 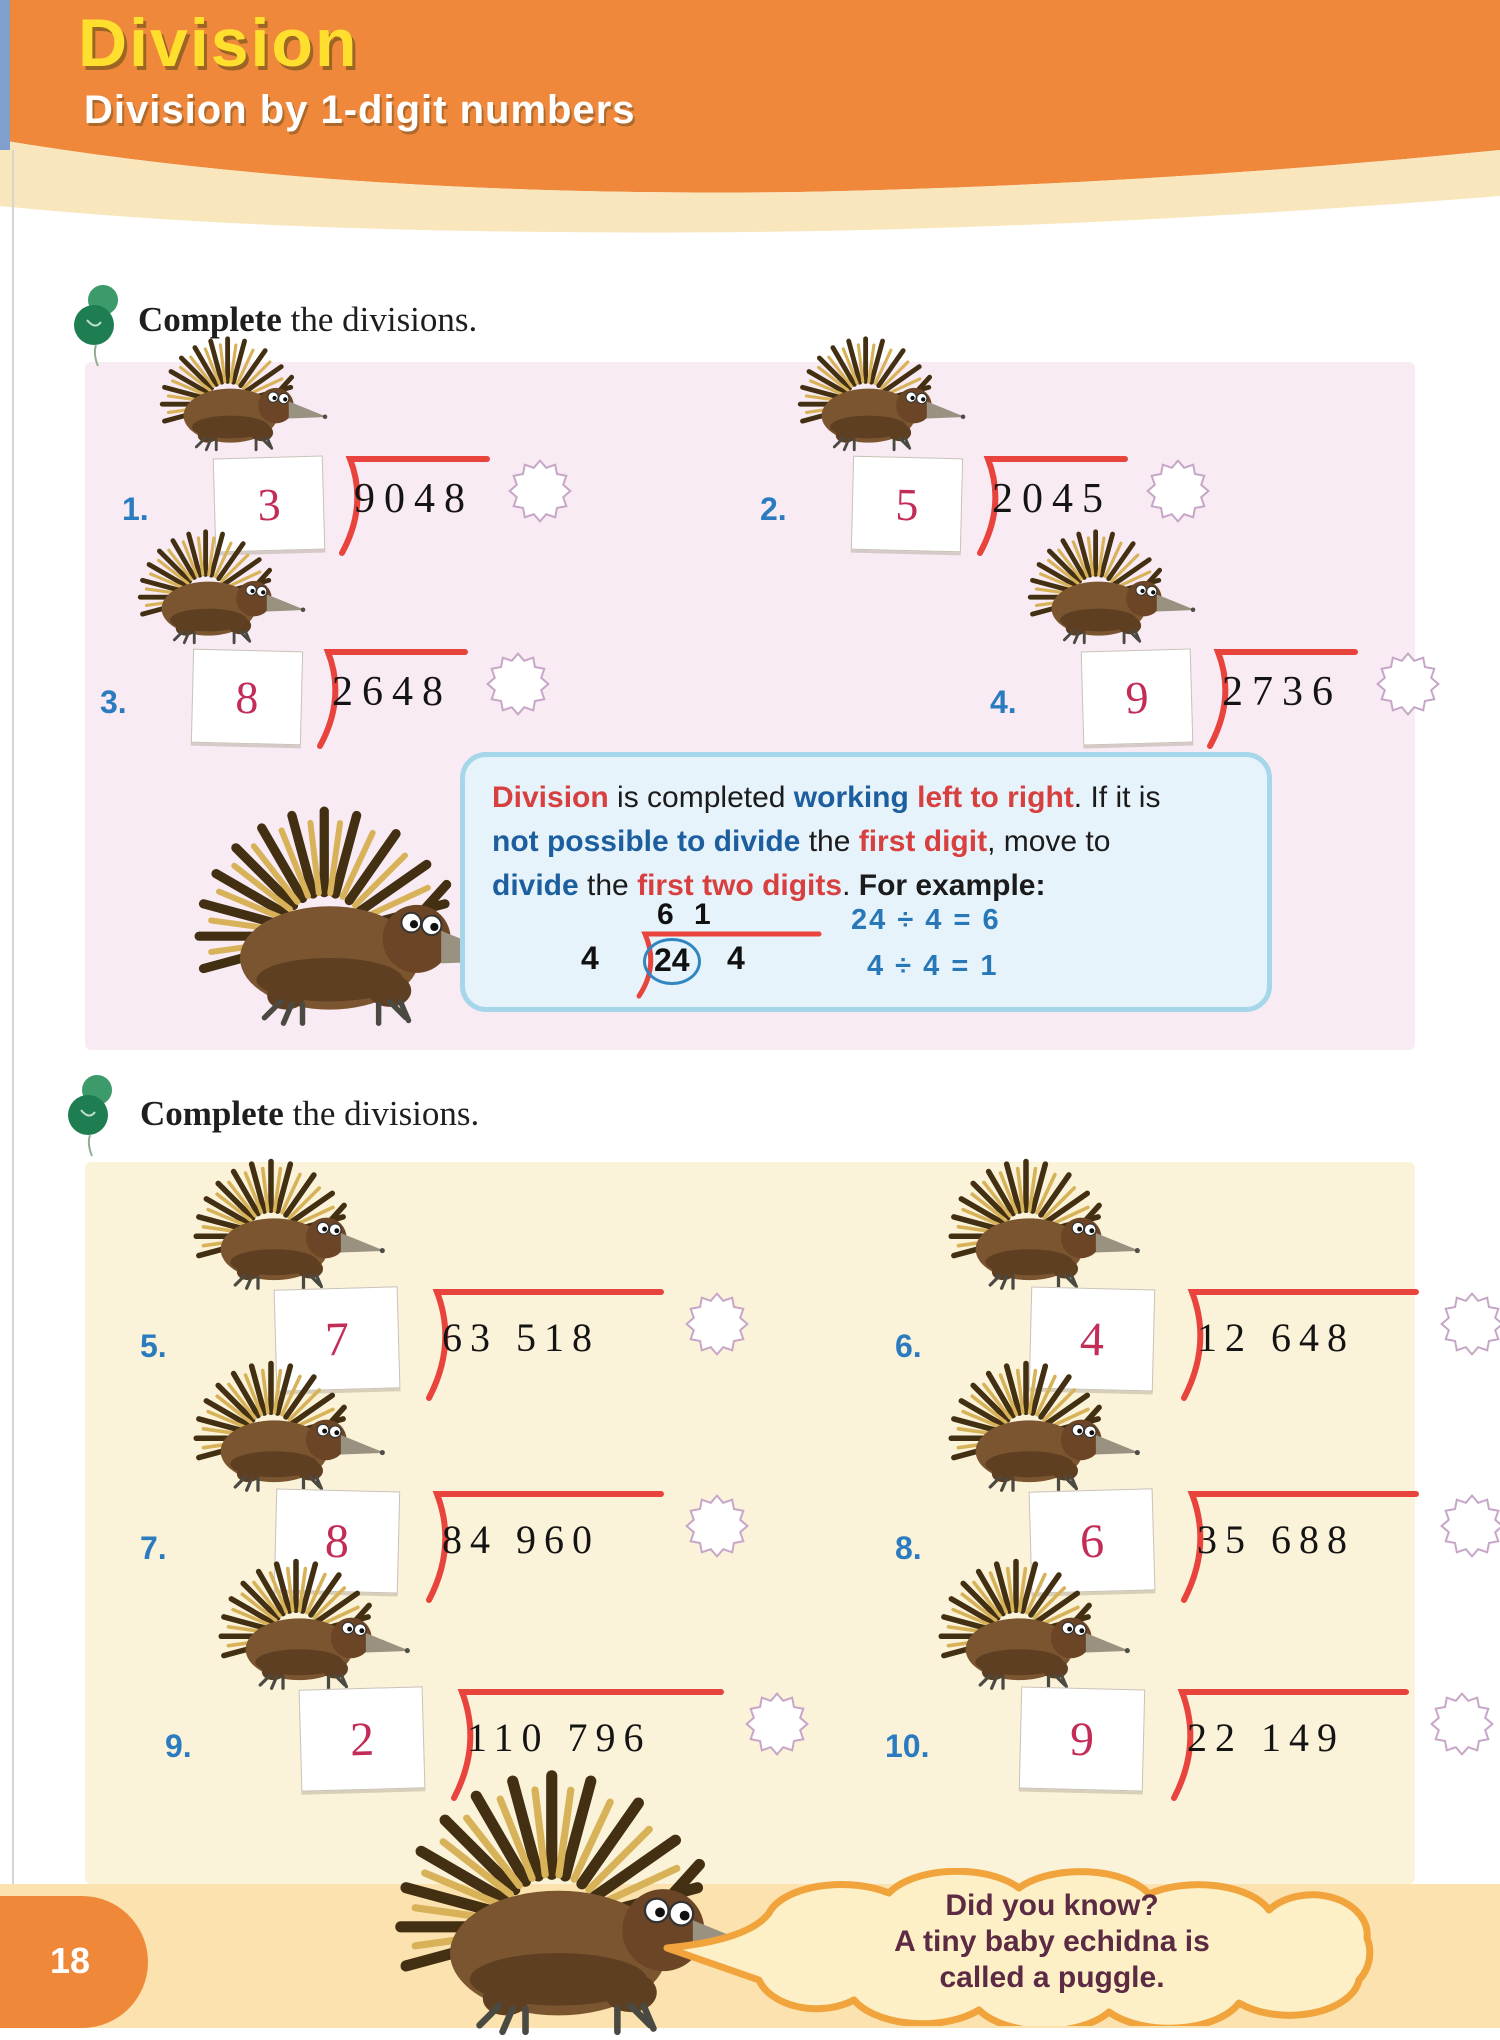 What do you see at coordinates (559, 1737) in the screenshot?
I see `dividend: 110 796` at bounding box center [559, 1737].